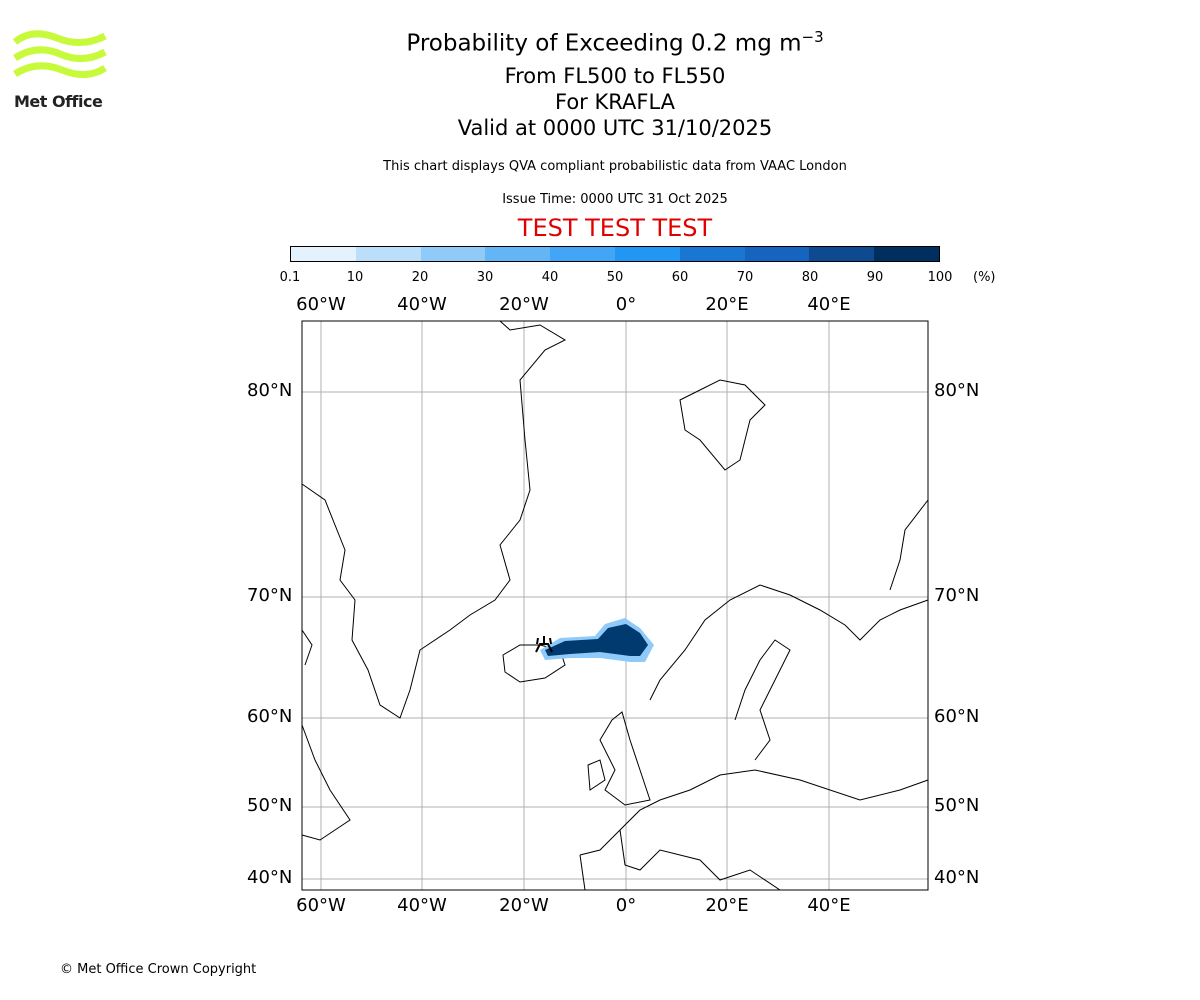 The height and width of the screenshot is (1000, 1200). I want to click on canada-coast-south, so click(326, 782).